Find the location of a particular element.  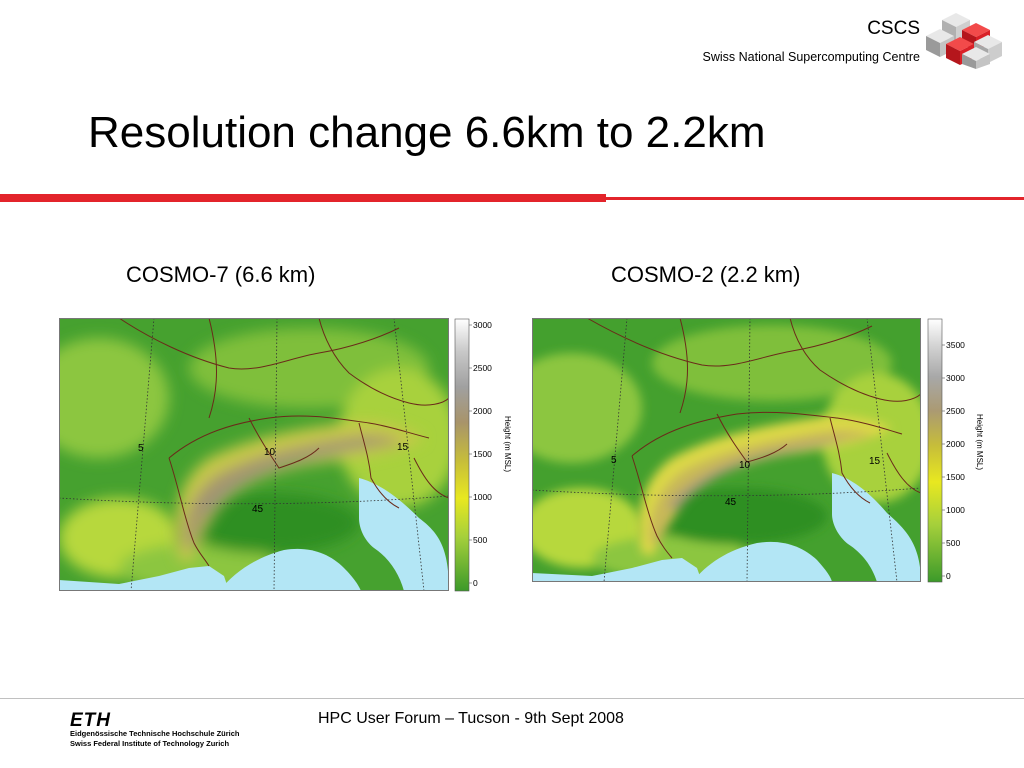

cosmo2-colorbar-tick: 1500 is located at coordinates (955, 477).